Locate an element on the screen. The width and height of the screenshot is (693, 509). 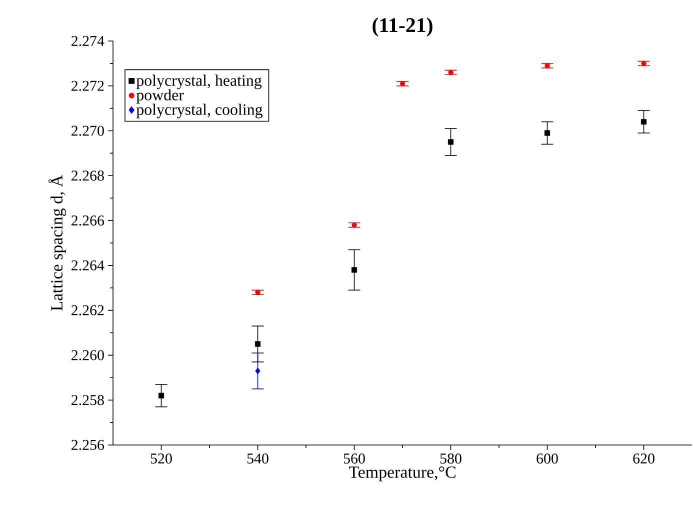
x-axis-title: Temperature,°C is located at coordinates (402, 474).